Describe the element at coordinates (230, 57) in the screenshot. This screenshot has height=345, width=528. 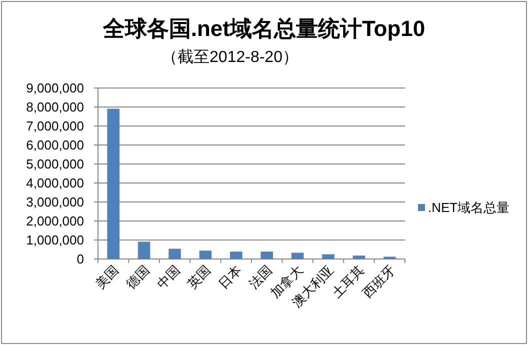
I see `chart-subtitle: （截至2012-8-20）` at that location.